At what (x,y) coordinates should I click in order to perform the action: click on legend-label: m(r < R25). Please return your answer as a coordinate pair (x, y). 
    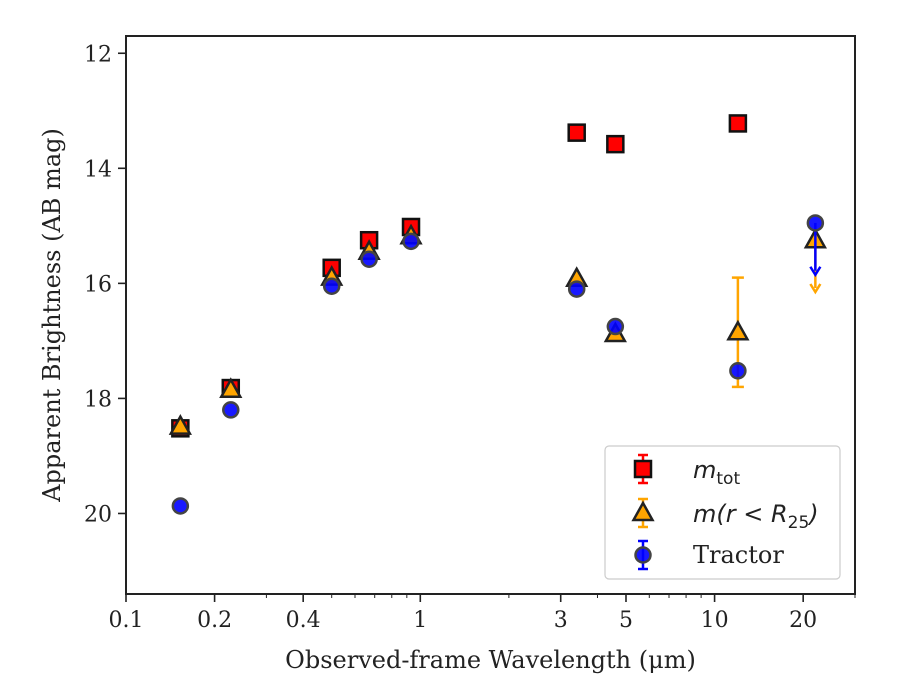
    Looking at the image, I should click on (756, 516).